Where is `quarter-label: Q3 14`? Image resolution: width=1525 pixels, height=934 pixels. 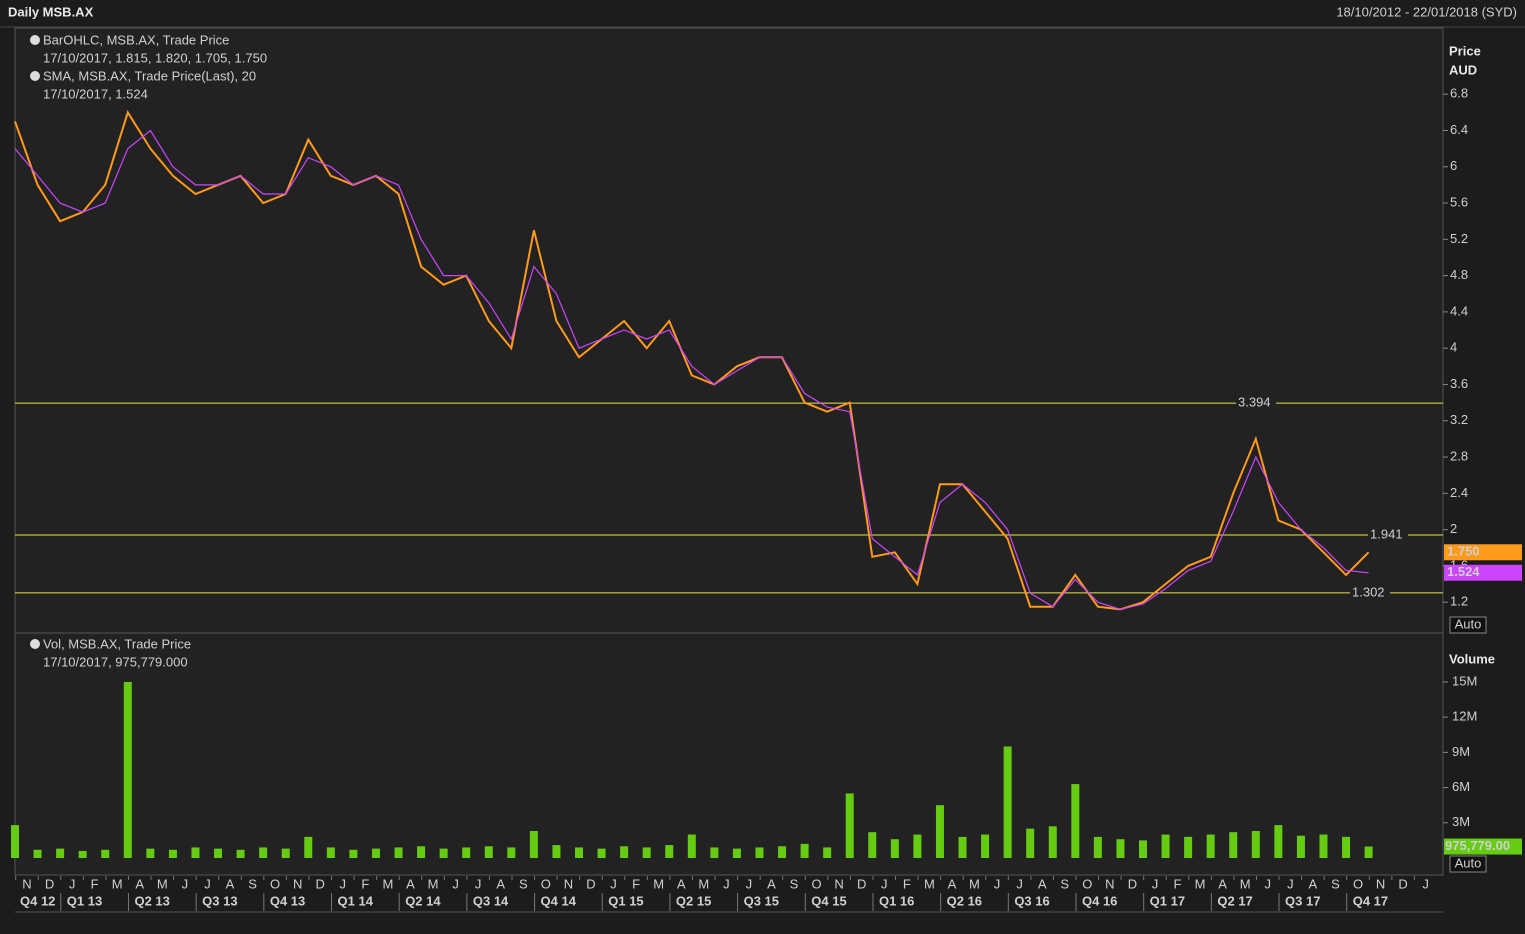 quarter-label: Q3 14 is located at coordinates (491, 900).